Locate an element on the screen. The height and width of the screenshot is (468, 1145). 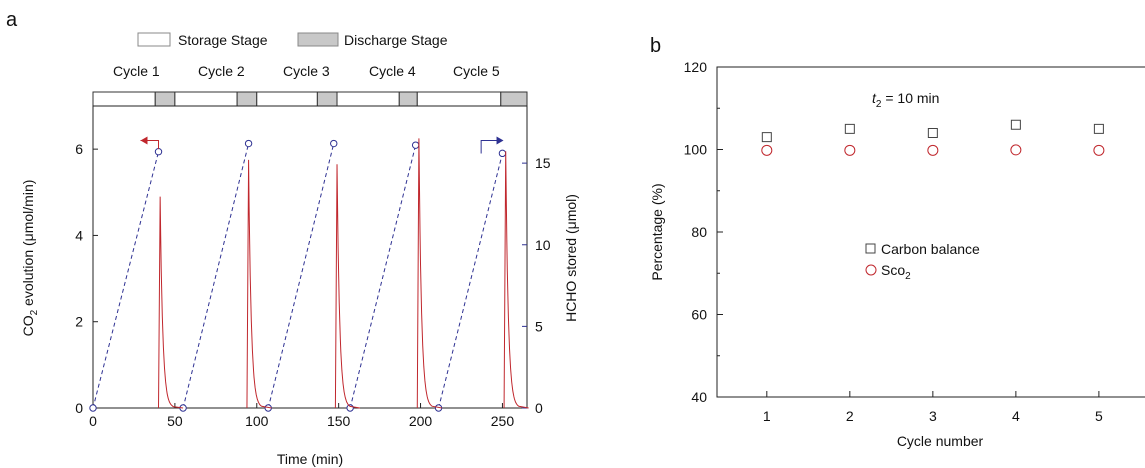
x-axis-title-a: Time (min) is located at coordinates (310, 459).